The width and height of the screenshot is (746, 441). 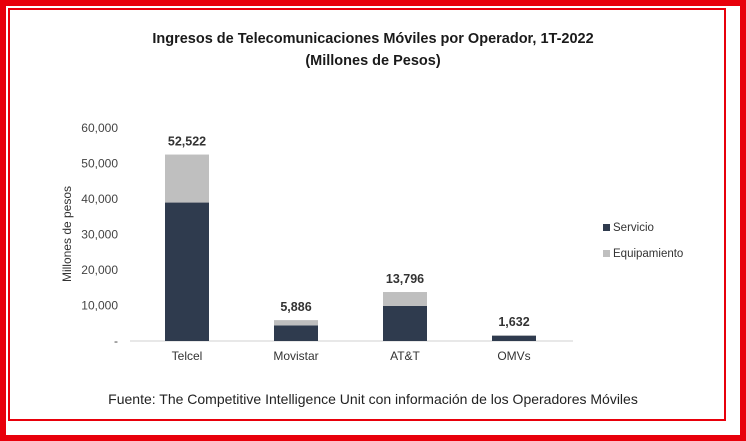 What do you see at coordinates (116, 341) in the screenshot?
I see `y-tick-label: -` at bounding box center [116, 341].